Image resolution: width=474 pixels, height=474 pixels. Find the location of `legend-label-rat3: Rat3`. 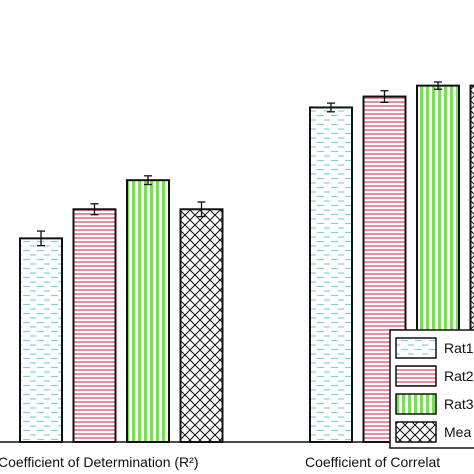

legend-label-rat3: Rat3 is located at coordinates (459, 404).